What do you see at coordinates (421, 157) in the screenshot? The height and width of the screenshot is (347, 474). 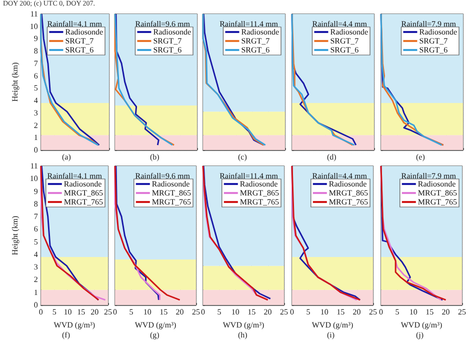 I see `text: (e)` at bounding box center [421, 157].